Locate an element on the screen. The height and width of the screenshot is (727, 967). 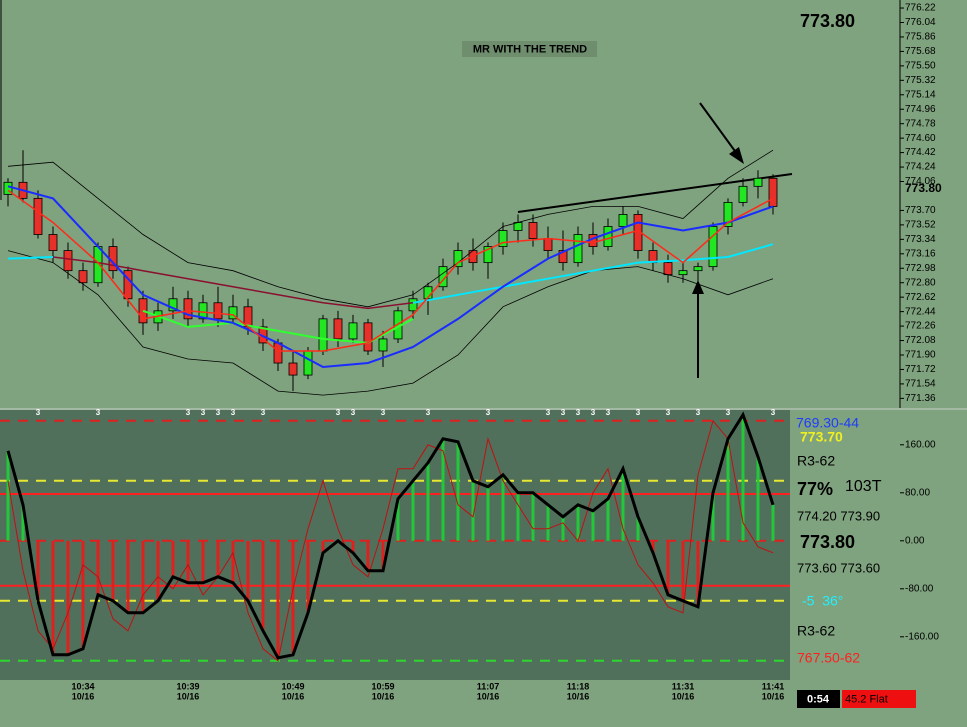
y-tick-label: 772.26 is located at coordinates (920, 326).